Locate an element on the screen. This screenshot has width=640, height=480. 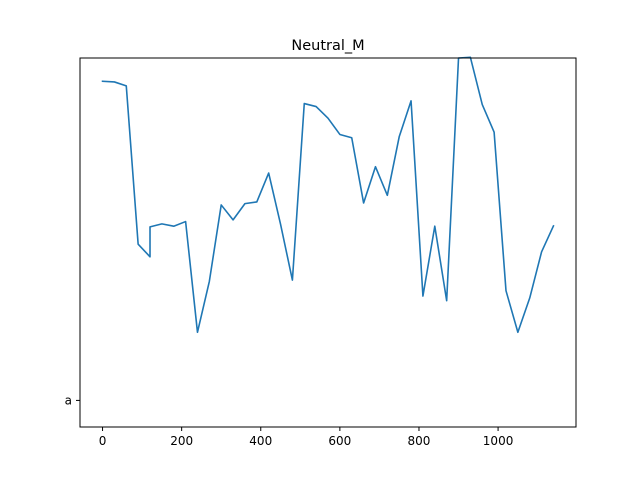
x-tick-label: 800 is located at coordinates (419, 441).